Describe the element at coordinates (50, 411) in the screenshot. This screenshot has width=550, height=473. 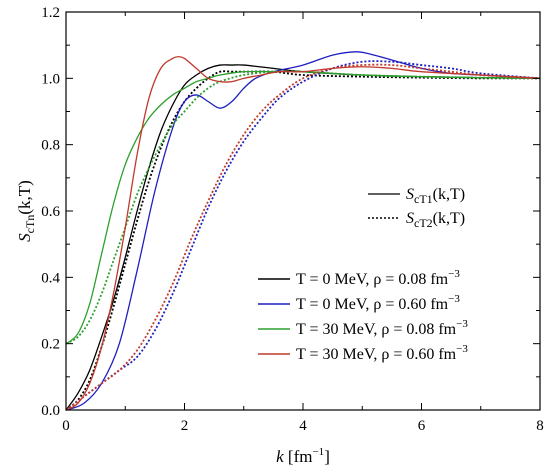
I see `y-tick-label: 0.0` at that location.